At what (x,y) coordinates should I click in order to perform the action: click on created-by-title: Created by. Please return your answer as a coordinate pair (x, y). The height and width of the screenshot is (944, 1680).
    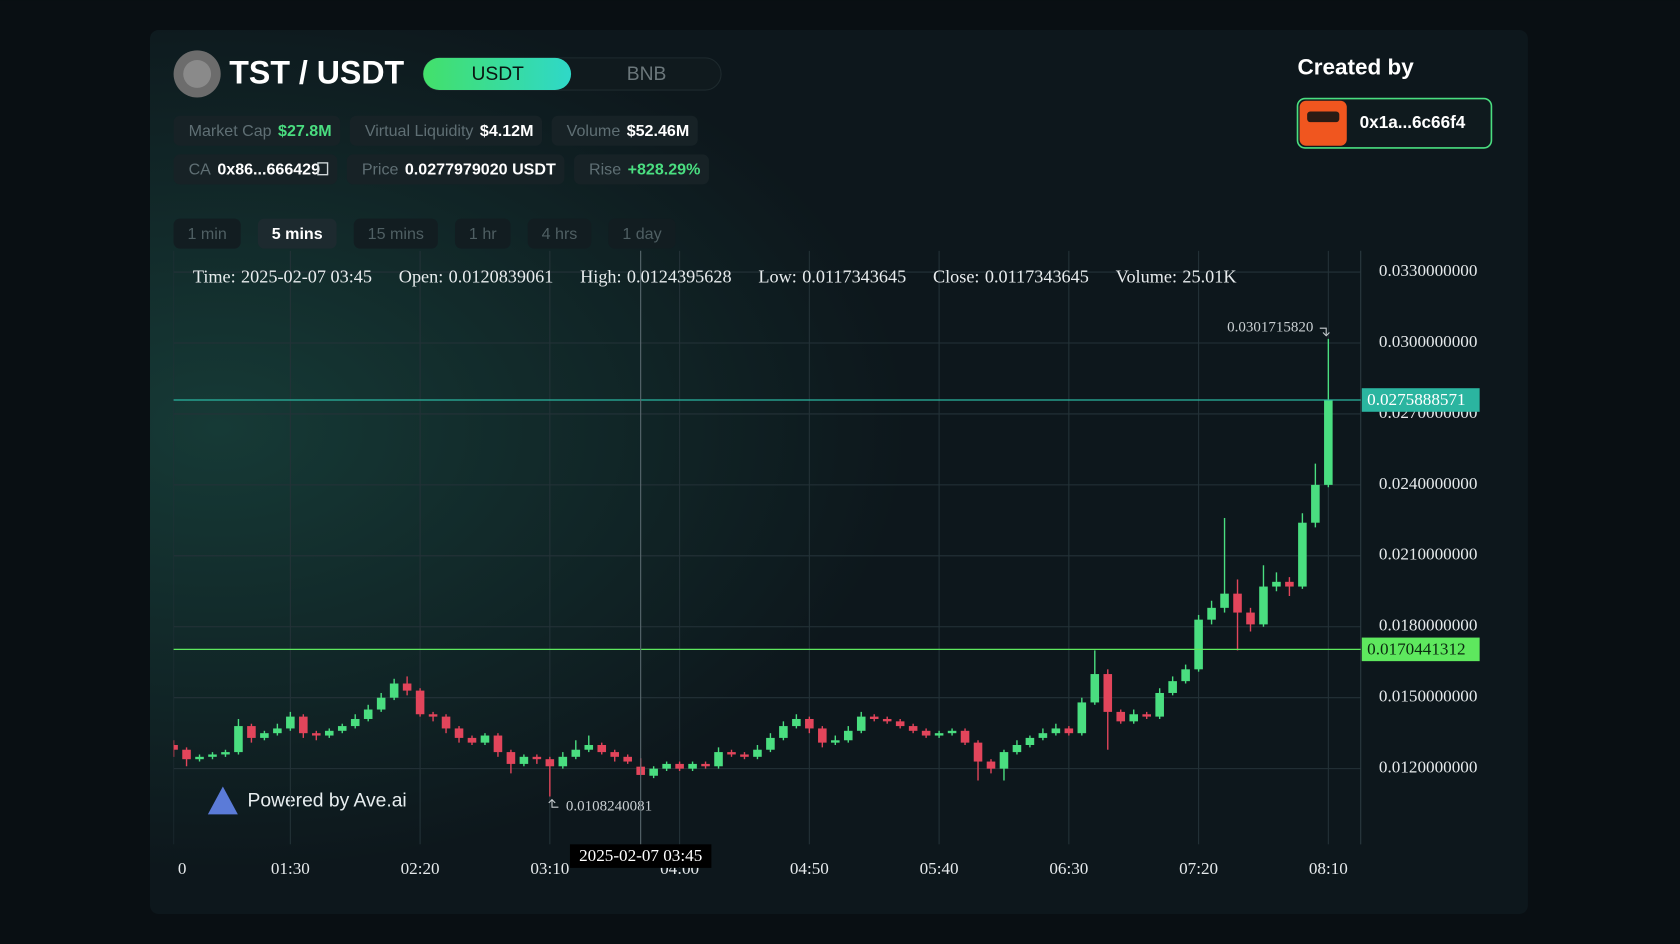
    Looking at the image, I should click on (1356, 67).